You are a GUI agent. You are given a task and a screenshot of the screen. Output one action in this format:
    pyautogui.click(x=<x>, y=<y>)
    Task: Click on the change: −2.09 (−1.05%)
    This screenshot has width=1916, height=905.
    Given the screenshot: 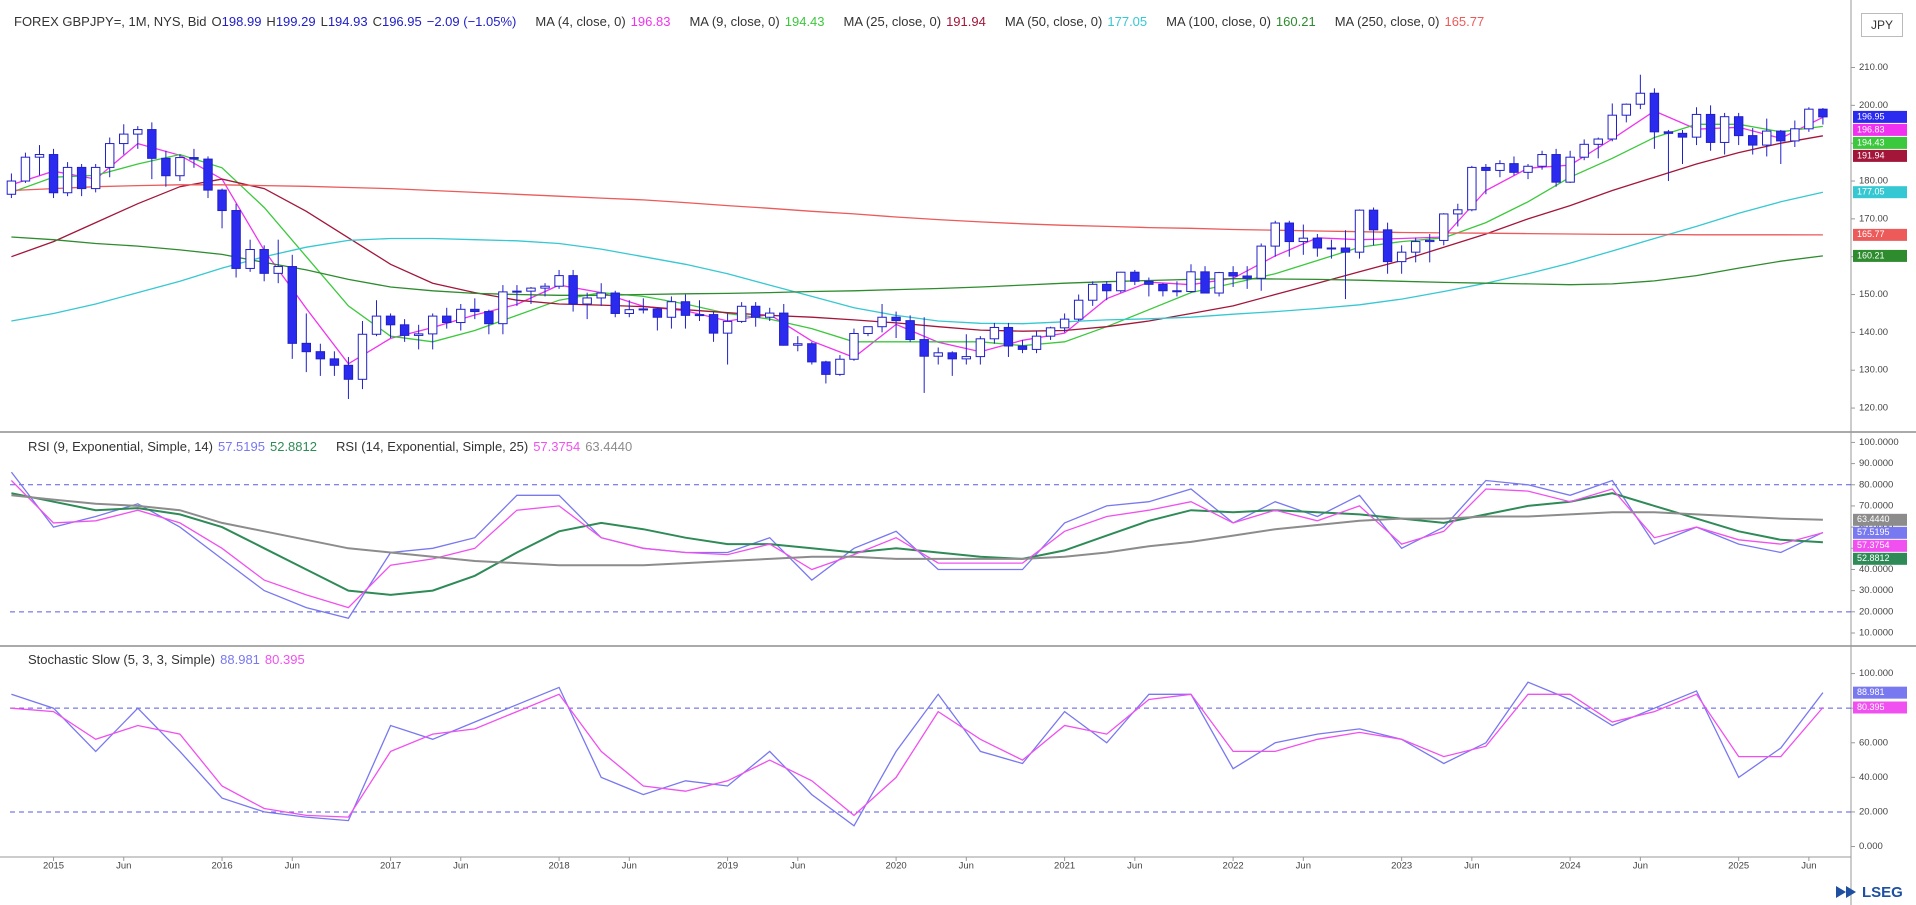 What is the action you would take?
    pyautogui.click(x=471, y=21)
    